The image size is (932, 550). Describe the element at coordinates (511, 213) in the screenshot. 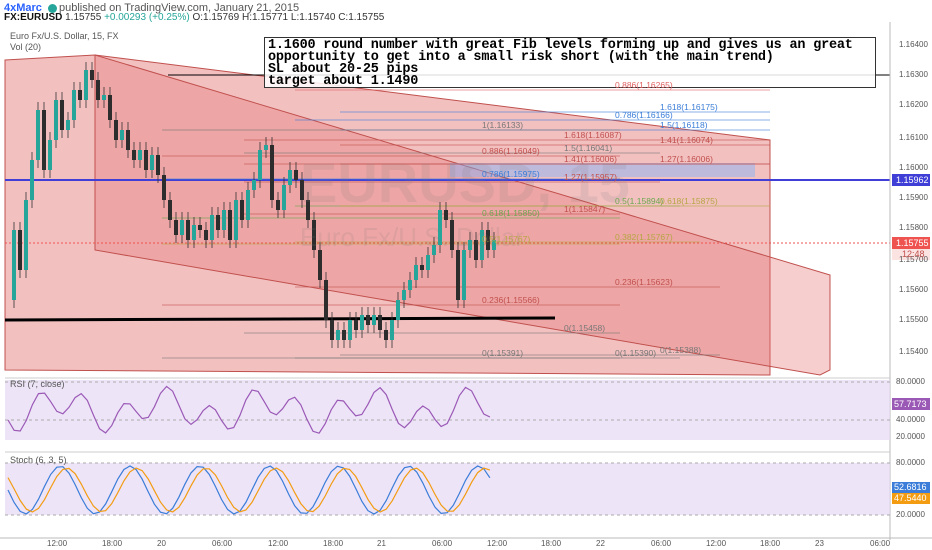

I see `fib-level-label: 0.618(1.15850)` at that location.